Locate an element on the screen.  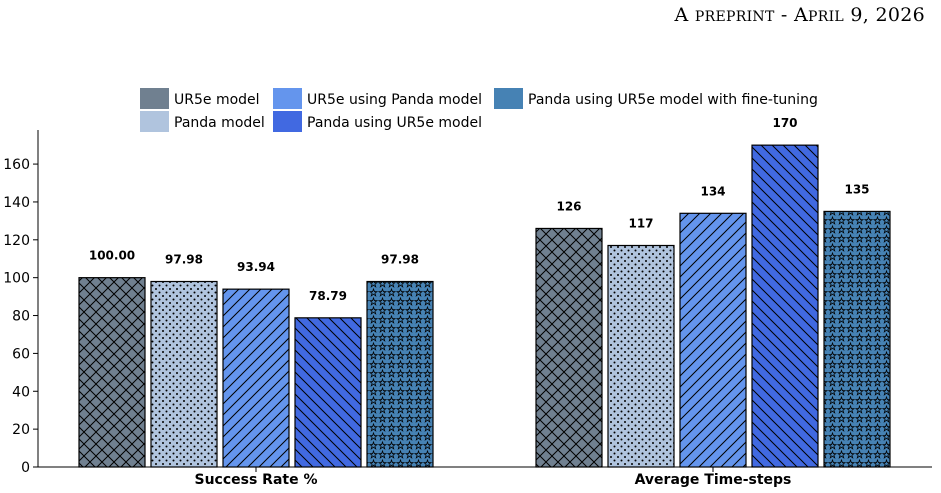
header-month-rest: PRIL is located at coordinates (826, 17).